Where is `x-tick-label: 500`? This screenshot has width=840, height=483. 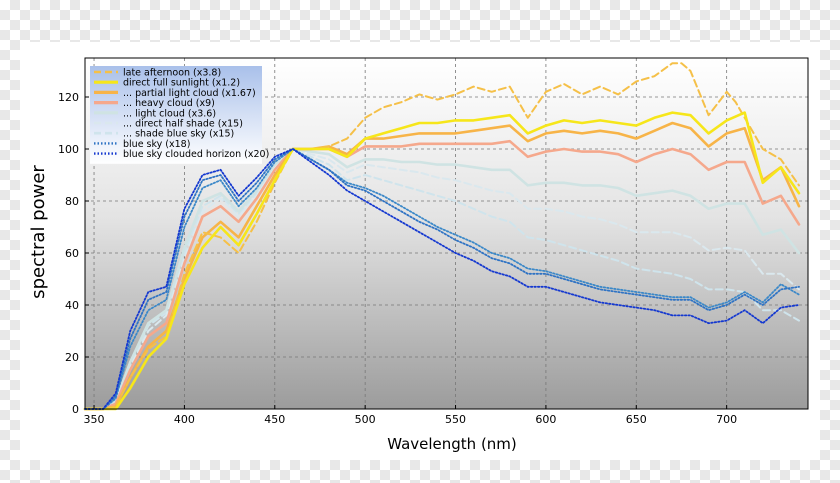 x-tick-label: 500 is located at coordinates (365, 419).